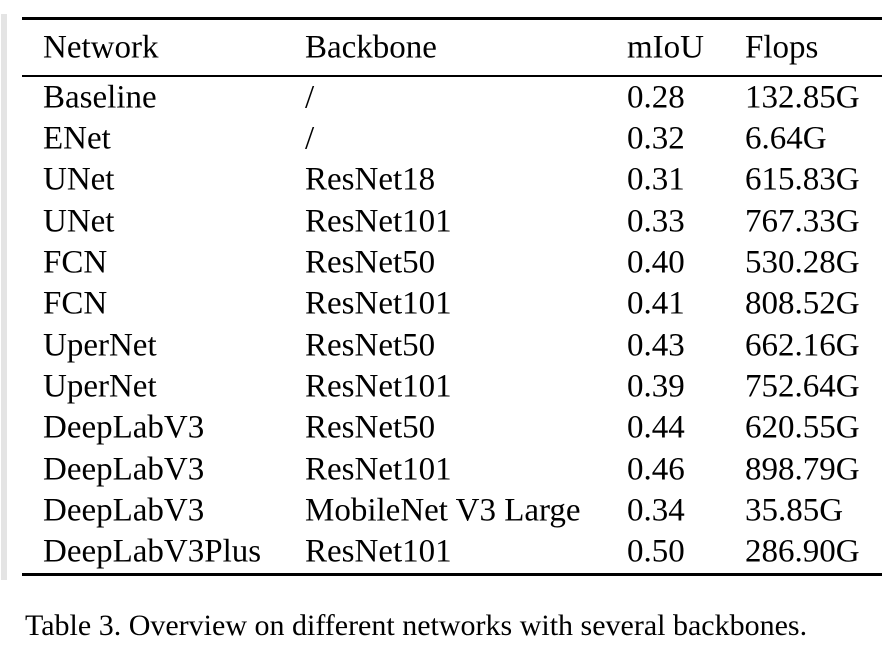  I want to click on table-row: DeepLabV3Plus ResNet101 0.50 286.90G, so click(452, 552).